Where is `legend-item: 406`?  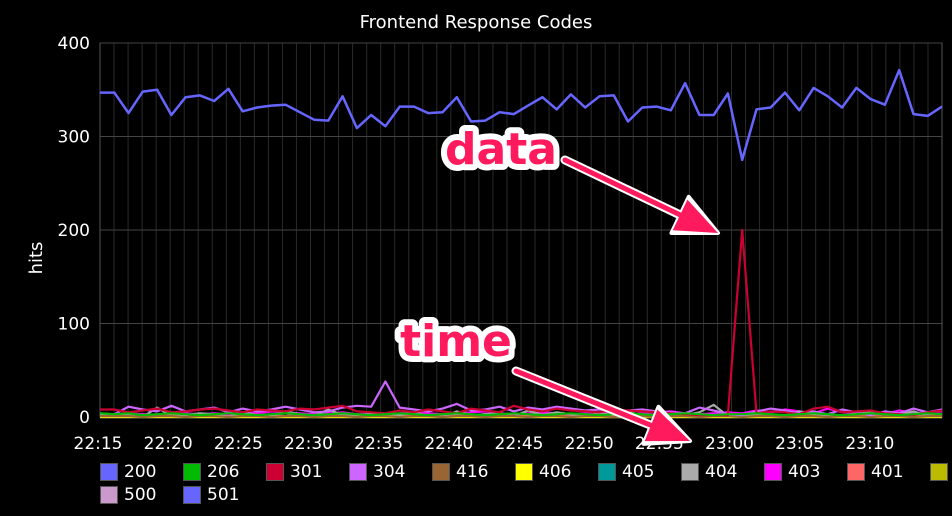
legend-item: 406 is located at coordinates (556, 472).